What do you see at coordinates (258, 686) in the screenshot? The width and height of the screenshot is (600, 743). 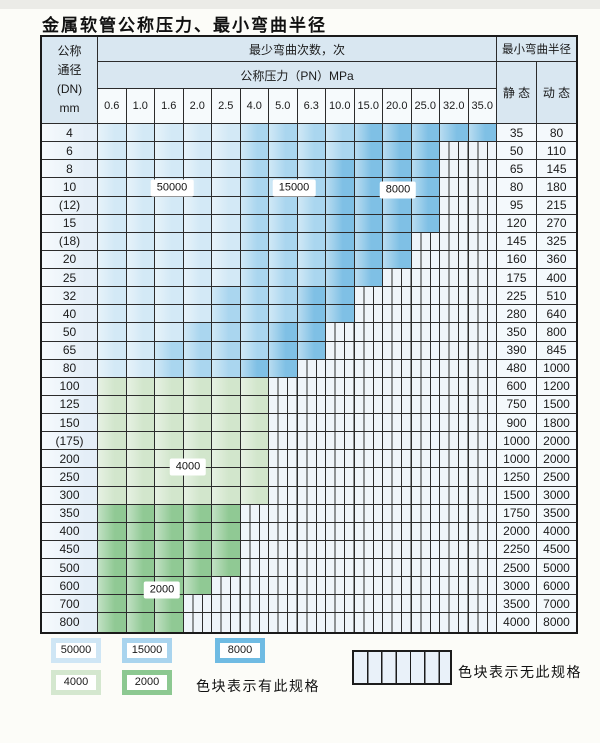 I see `legend-has-spec-text: 色块表示有此规格` at bounding box center [258, 686].